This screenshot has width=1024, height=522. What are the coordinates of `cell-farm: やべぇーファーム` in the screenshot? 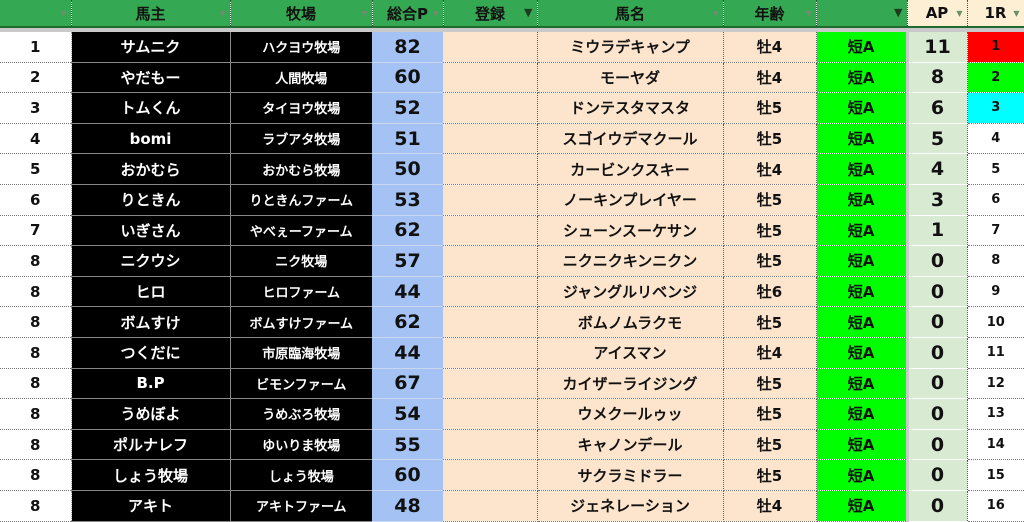 It's located at (301, 231).